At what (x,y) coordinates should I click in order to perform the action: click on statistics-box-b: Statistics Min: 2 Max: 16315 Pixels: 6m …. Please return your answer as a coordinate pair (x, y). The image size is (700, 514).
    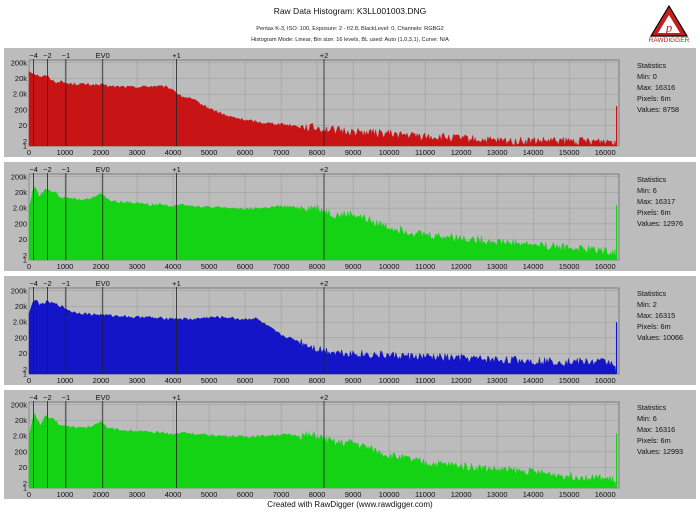
    Looking at the image, I should click on (666, 315).